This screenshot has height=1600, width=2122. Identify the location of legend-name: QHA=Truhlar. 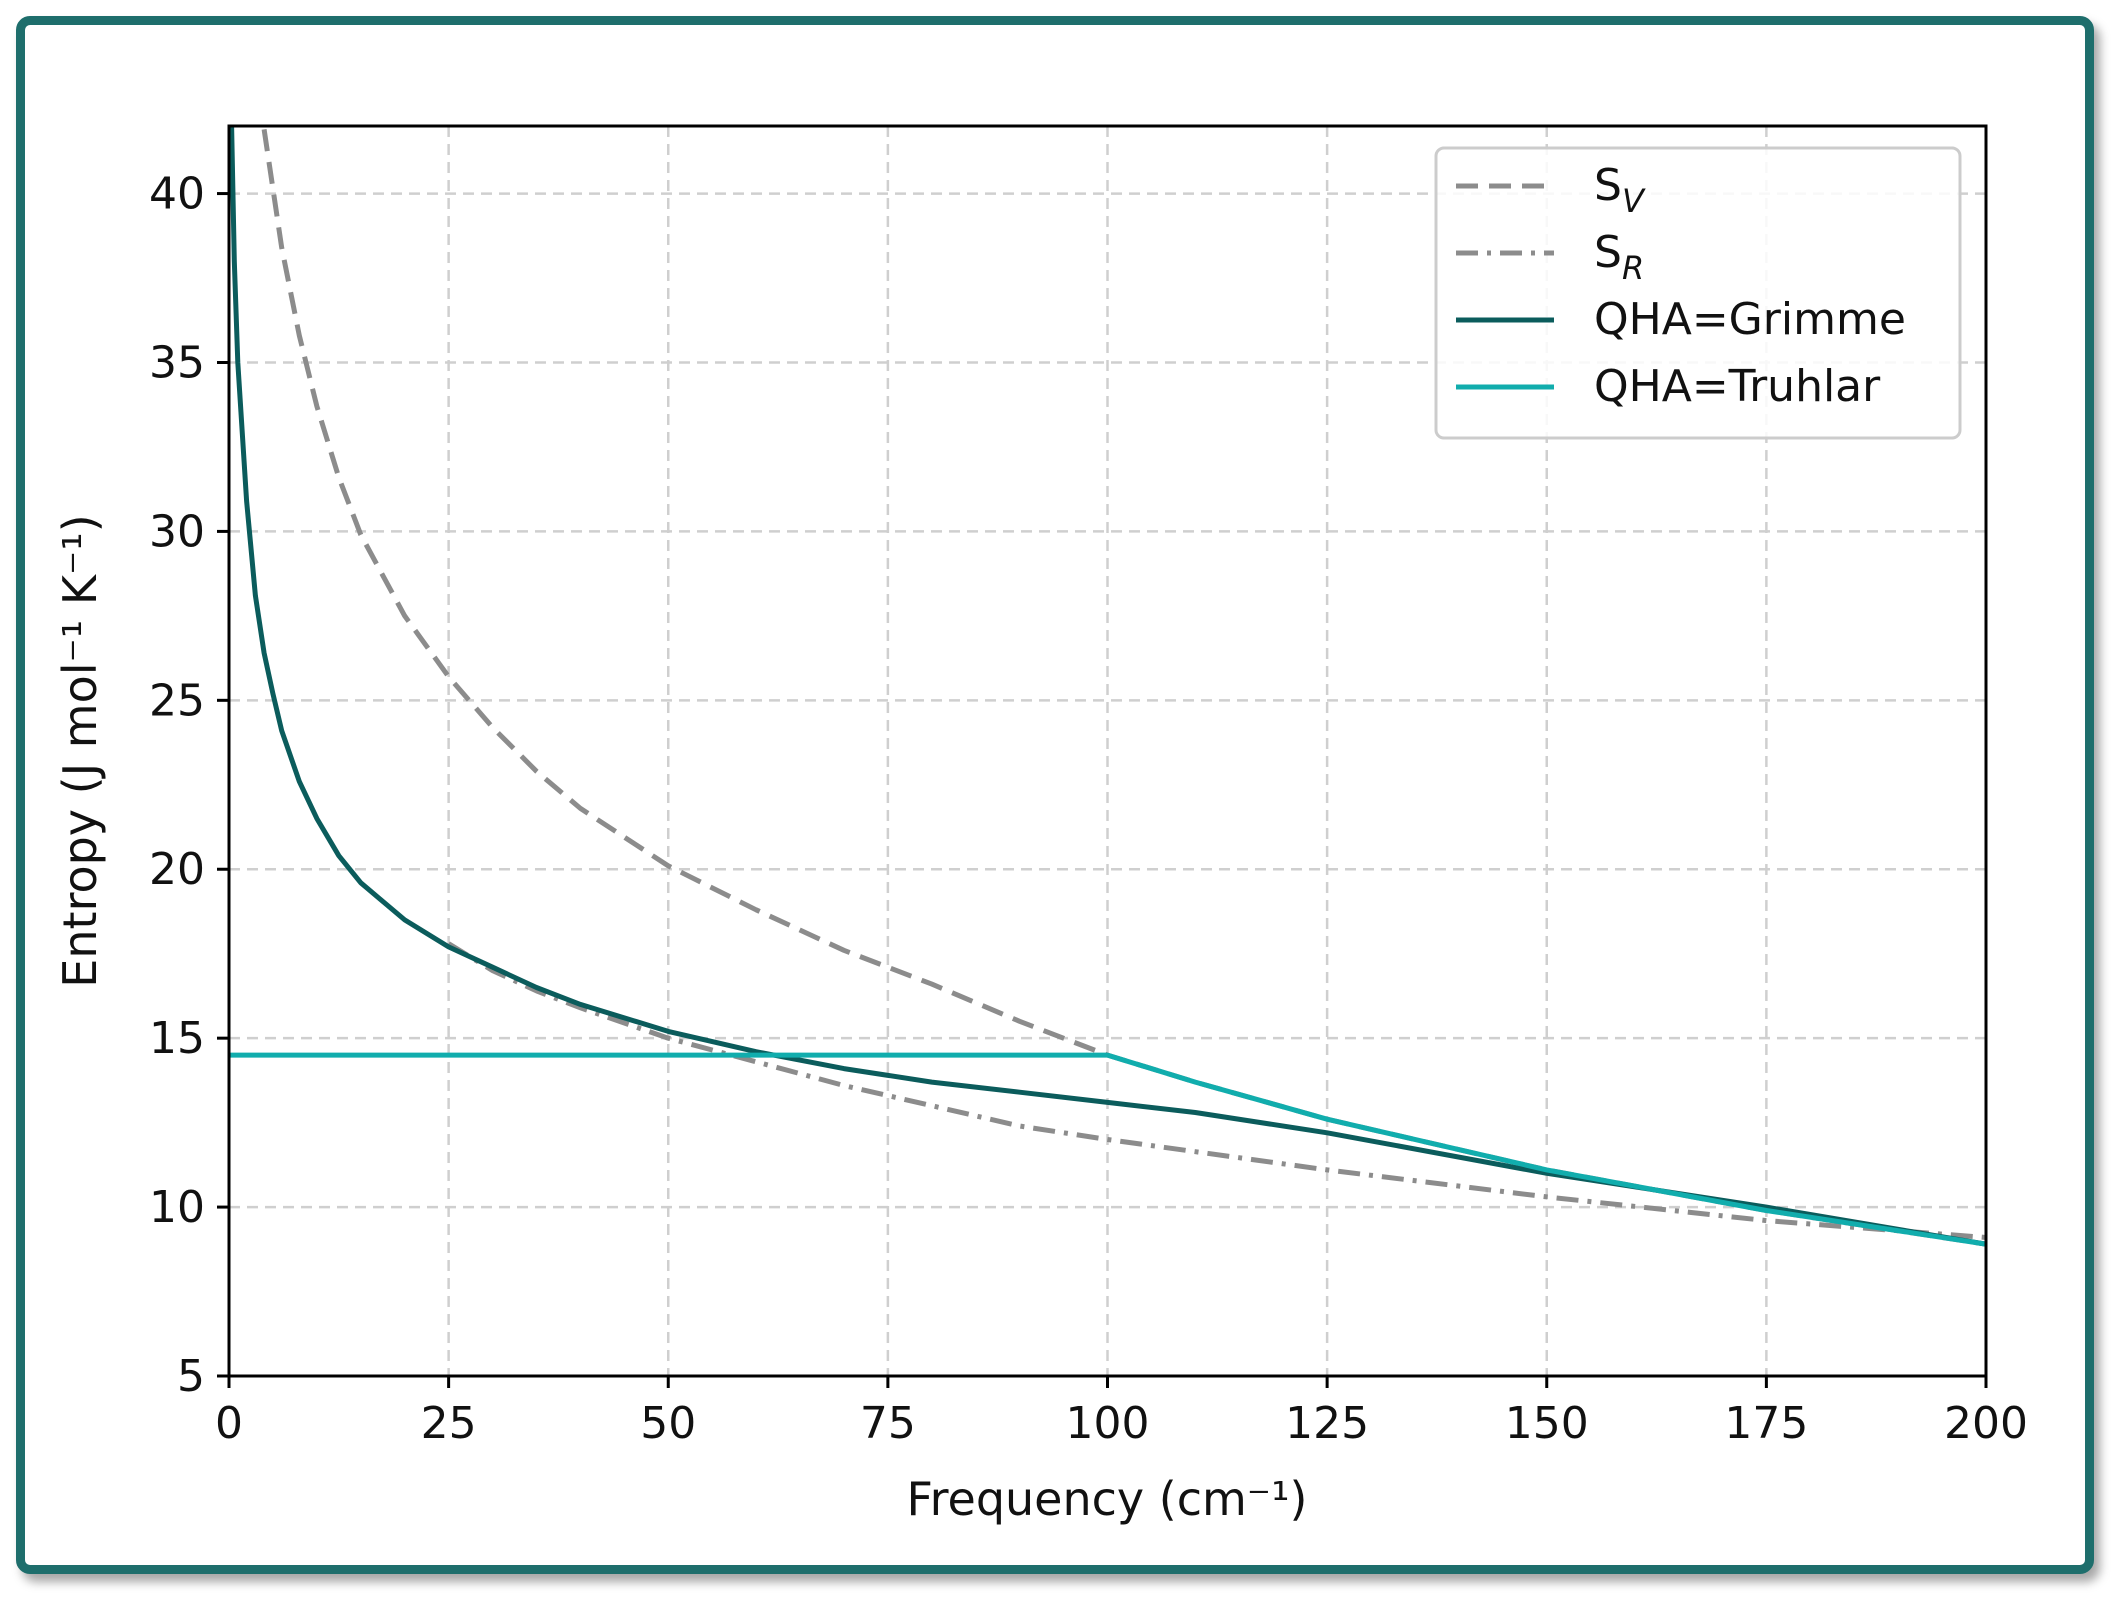
(1737, 386).